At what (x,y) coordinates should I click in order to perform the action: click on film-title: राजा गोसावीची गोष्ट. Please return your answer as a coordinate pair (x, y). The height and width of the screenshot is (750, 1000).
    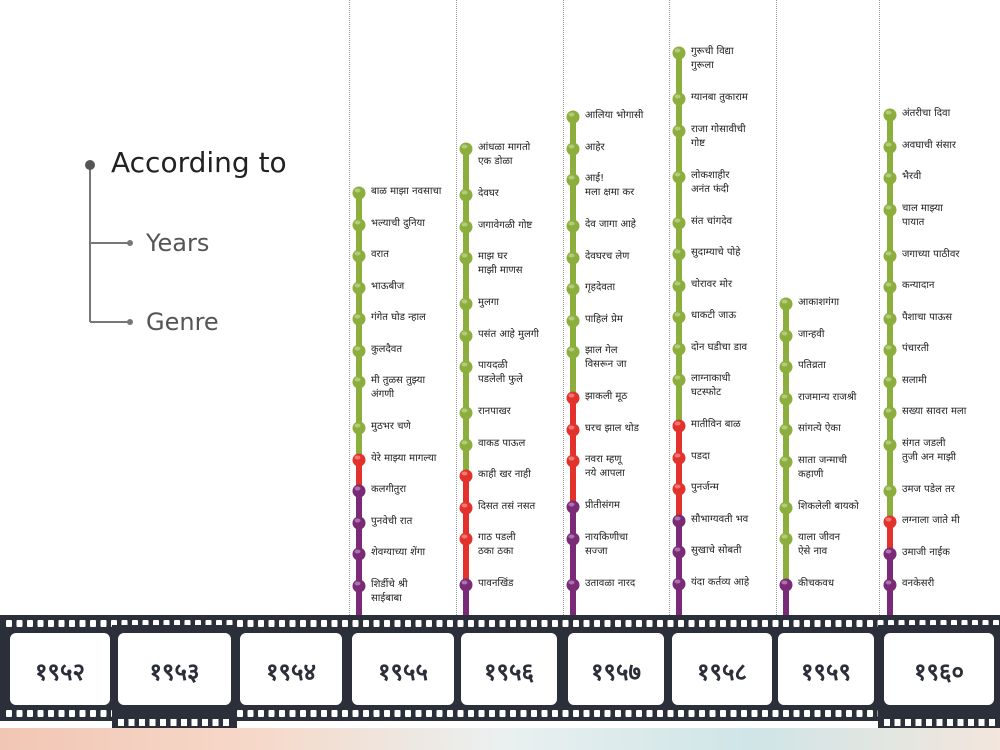
    Looking at the image, I should click on (718, 136).